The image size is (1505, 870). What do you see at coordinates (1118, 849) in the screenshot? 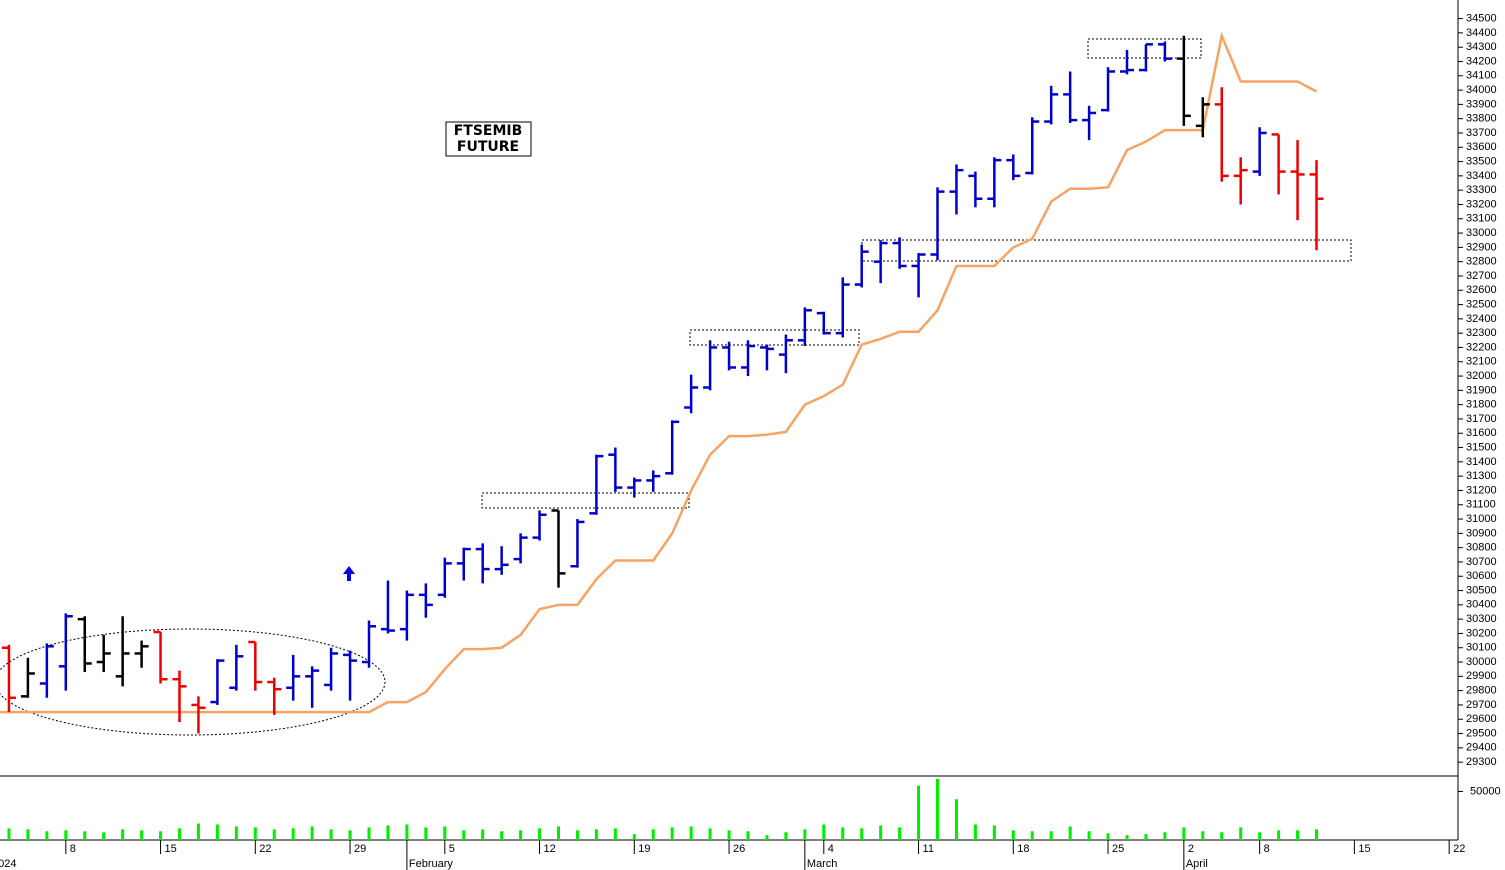
I see `x-tick-label: 25` at bounding box center [1118, 849].